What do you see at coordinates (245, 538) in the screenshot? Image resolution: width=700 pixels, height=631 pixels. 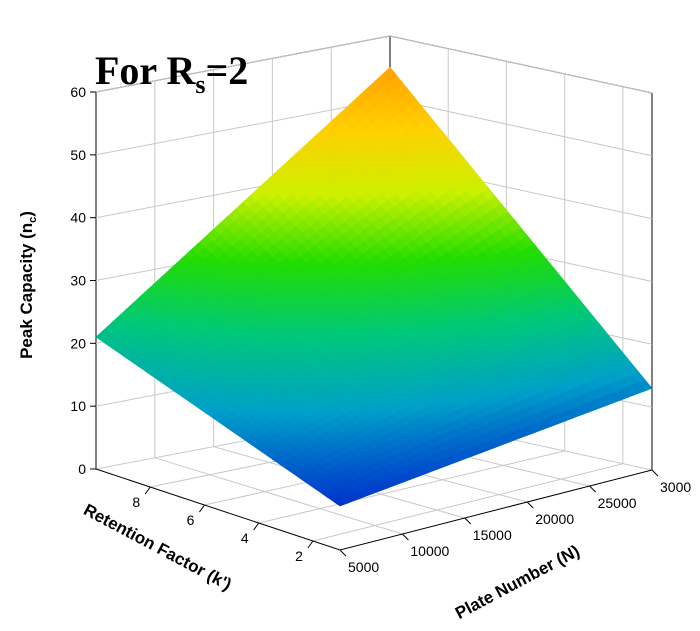 I see `k-tick-label: 4` at bounding box center [245, 538].